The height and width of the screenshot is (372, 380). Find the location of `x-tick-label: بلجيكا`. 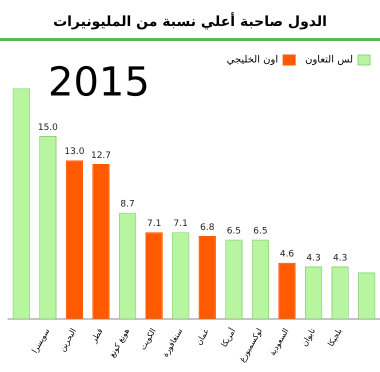

x-tick-label: بلجيكا is located at coordinates (335, 337).